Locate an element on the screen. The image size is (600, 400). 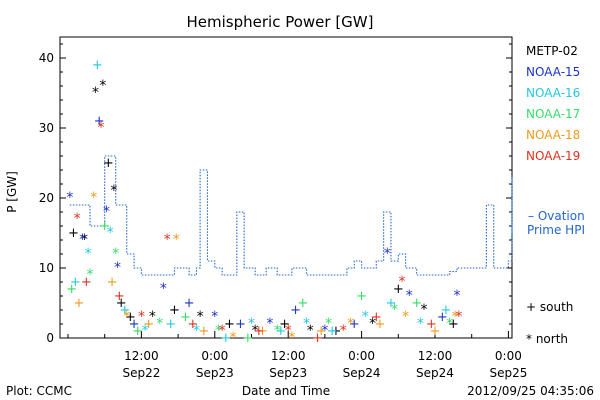
legend-noaa-16: NOAA-16 is located at coordinates (553, 93).